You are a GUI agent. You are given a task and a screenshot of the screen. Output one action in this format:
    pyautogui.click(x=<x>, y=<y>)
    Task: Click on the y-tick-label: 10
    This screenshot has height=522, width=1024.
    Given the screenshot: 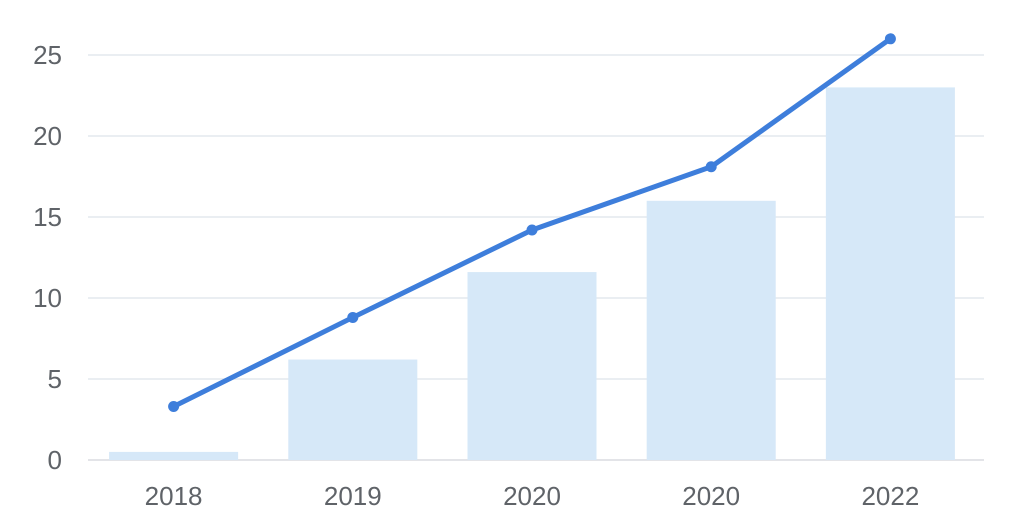 What is the action you would take?
    pyautogui.click(x=47, y=298)
    